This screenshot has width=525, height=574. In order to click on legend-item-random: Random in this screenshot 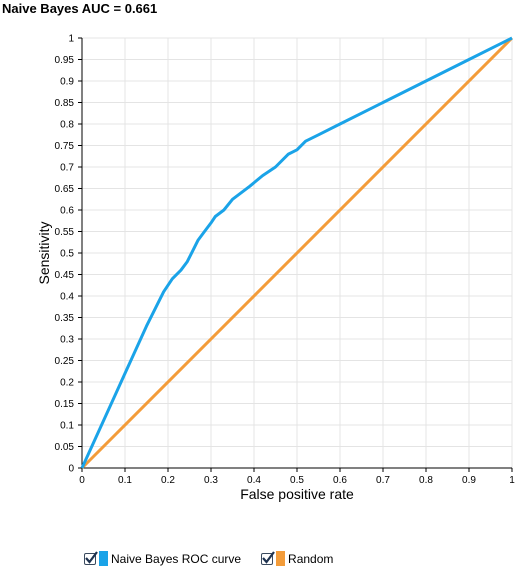, I will do `click(297, 558)`.